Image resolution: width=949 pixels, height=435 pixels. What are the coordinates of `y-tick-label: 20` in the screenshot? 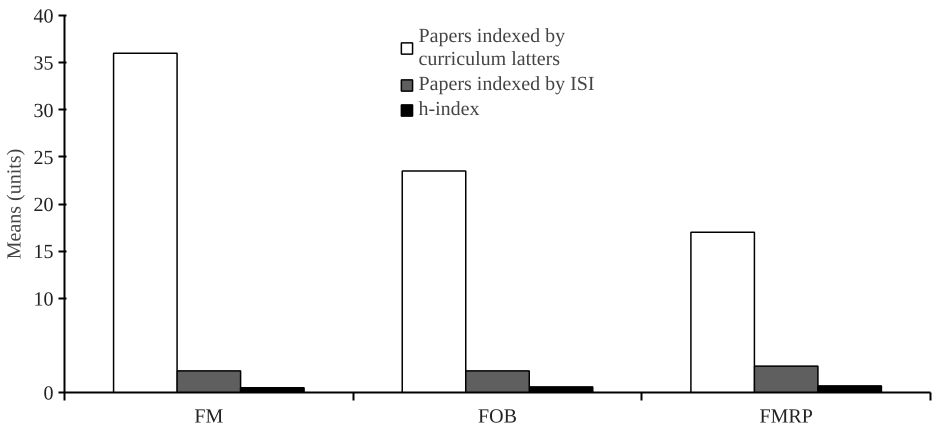 It's located at (44, 205).